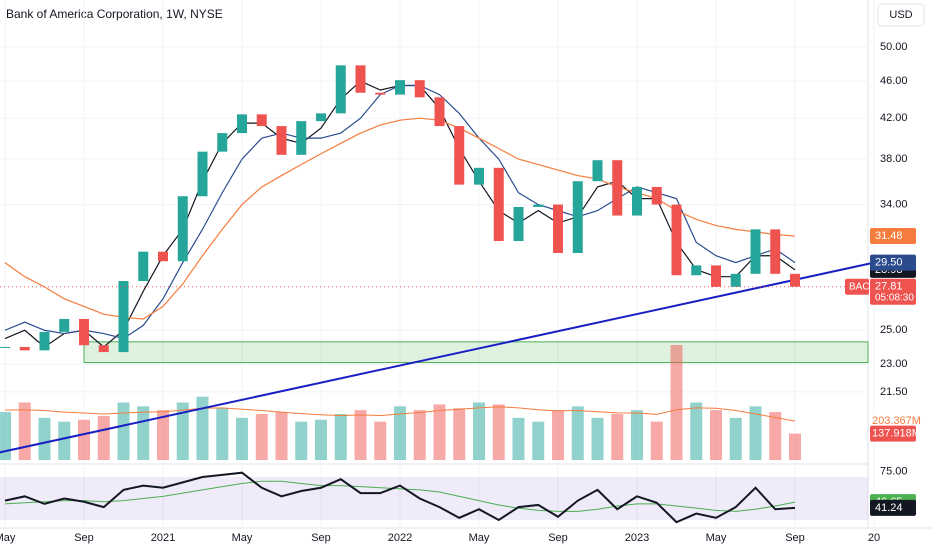 Image resolution: width=932 pixels, height=550 pixels. I want to click on price-tag-label: 203.367M, so click(896, 421).